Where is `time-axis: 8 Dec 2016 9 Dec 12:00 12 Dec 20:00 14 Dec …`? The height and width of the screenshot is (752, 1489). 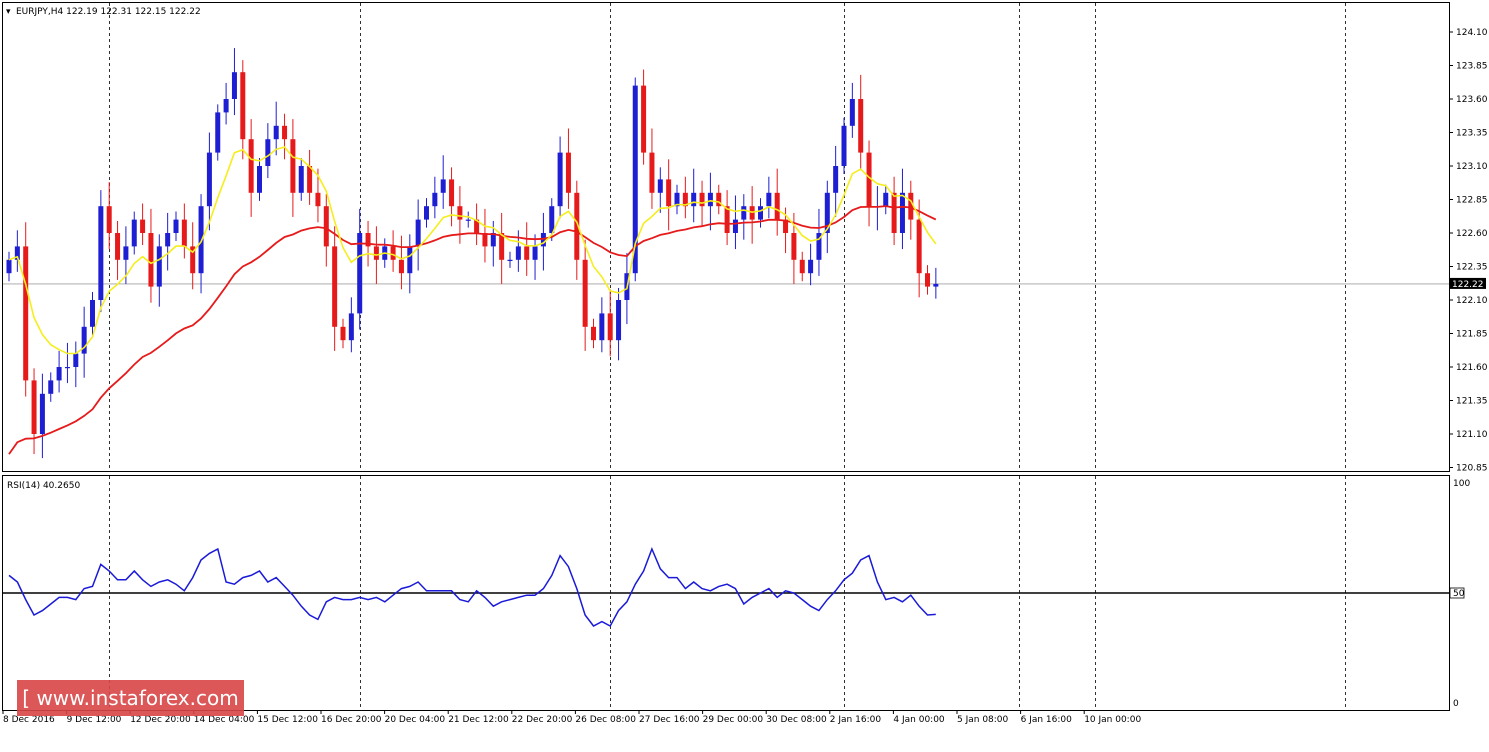 time-axis: 8 Dec 2016 9 Dec 12:00 12 Dec 20:00 14 Dec … is located at coordinates (571, 717).